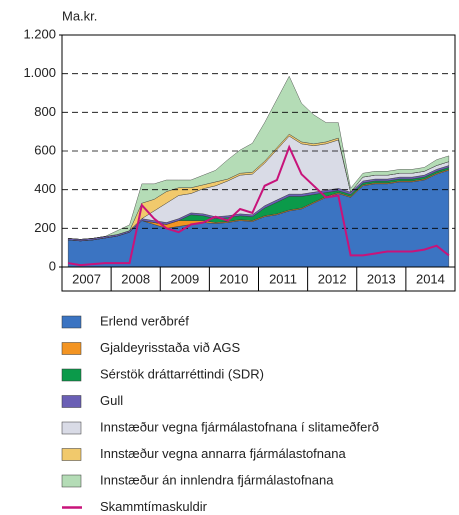  Describe the element at coordinates (39, 33) in the screenshot. I see `y-tick-label: 1.200` at that location.